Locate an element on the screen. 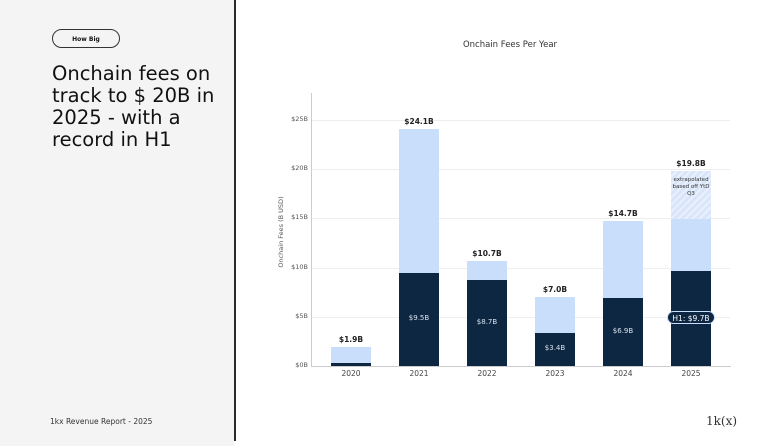  total-value-label: $14.7B is located at coordinates (623, 214).